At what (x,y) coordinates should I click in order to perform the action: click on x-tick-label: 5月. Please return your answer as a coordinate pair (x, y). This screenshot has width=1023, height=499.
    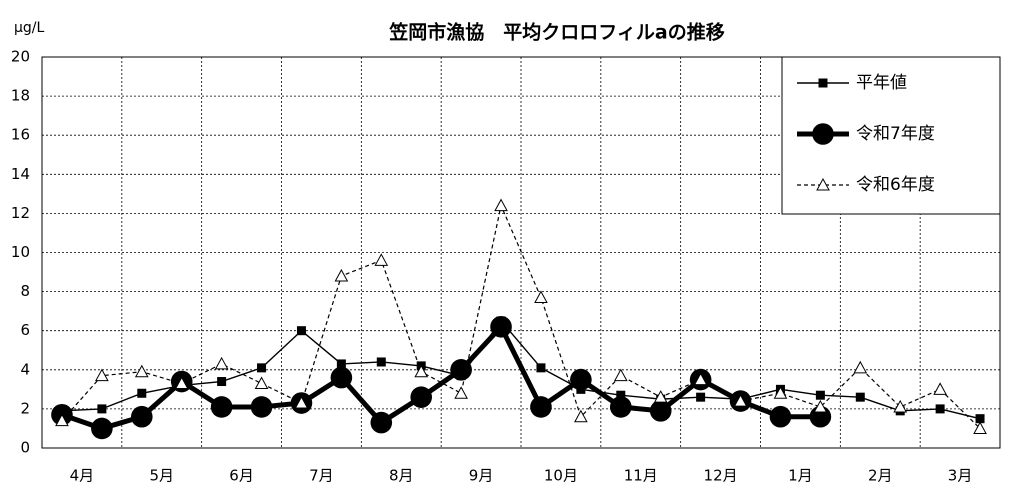
    Looking at the image, I should click on (161, 476).